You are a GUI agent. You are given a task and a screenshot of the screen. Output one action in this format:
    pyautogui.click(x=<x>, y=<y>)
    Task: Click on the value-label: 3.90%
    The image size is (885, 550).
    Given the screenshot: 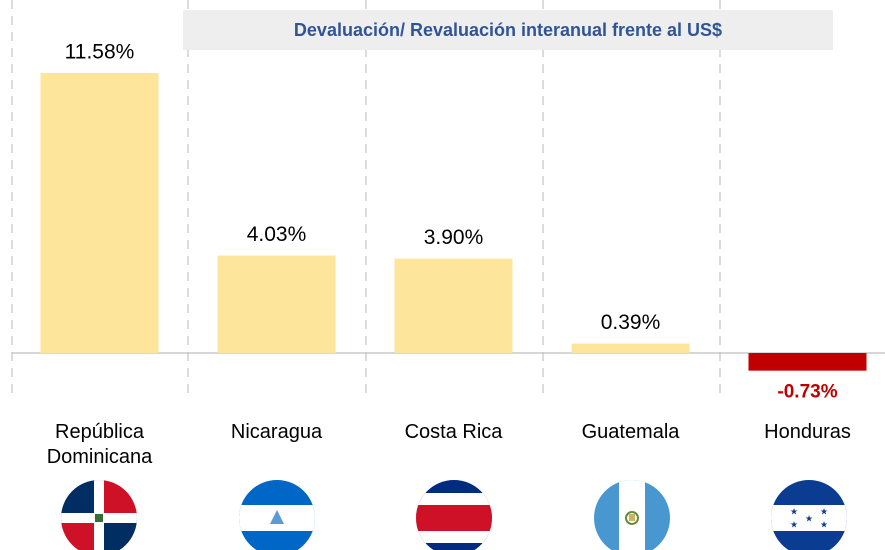 What is the action you would take?
    pyautogui.click(x=454, y=237)
    